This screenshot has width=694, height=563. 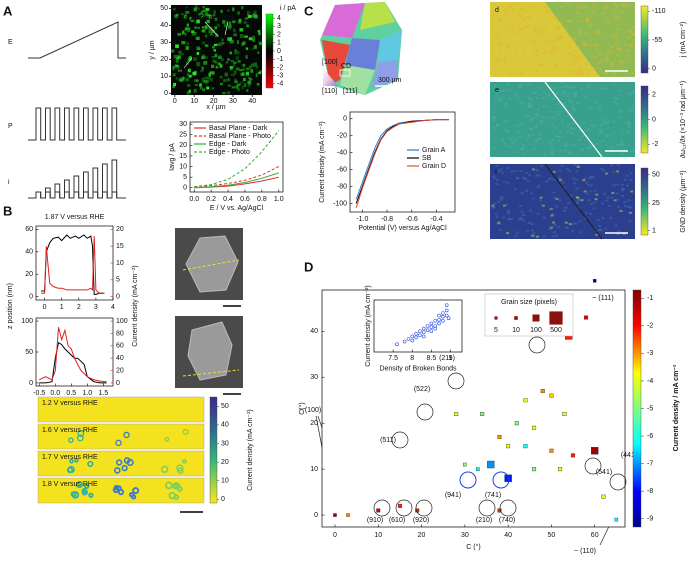 What do you see at coordinates (388, 440) in the screenshot?
I see `orientation-label: (511)` at bounding box center [388, 440].